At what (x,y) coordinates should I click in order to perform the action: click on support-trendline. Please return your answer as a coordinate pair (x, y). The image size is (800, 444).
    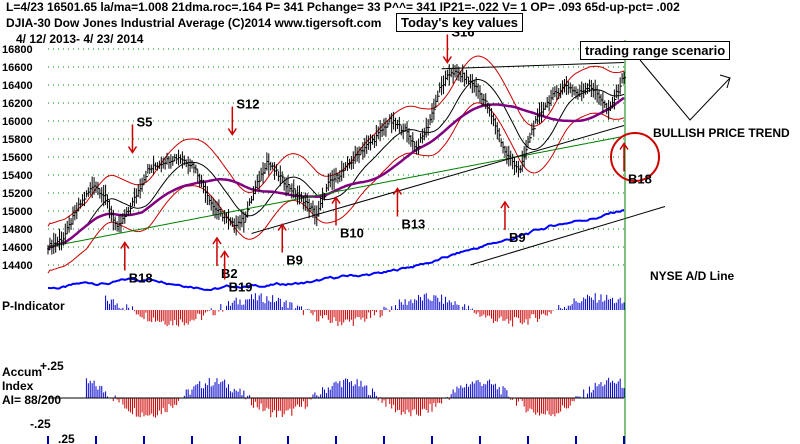
    Looking at the image, I should click on (438, 179).